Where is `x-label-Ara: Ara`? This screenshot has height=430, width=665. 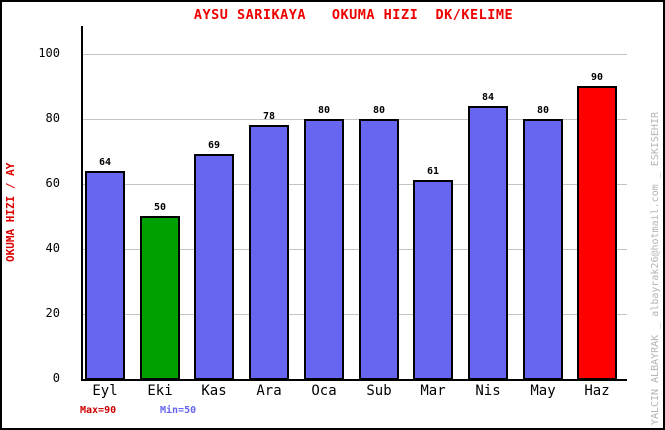
x-label-Ara: Ara is located at coordinates (269, 391).